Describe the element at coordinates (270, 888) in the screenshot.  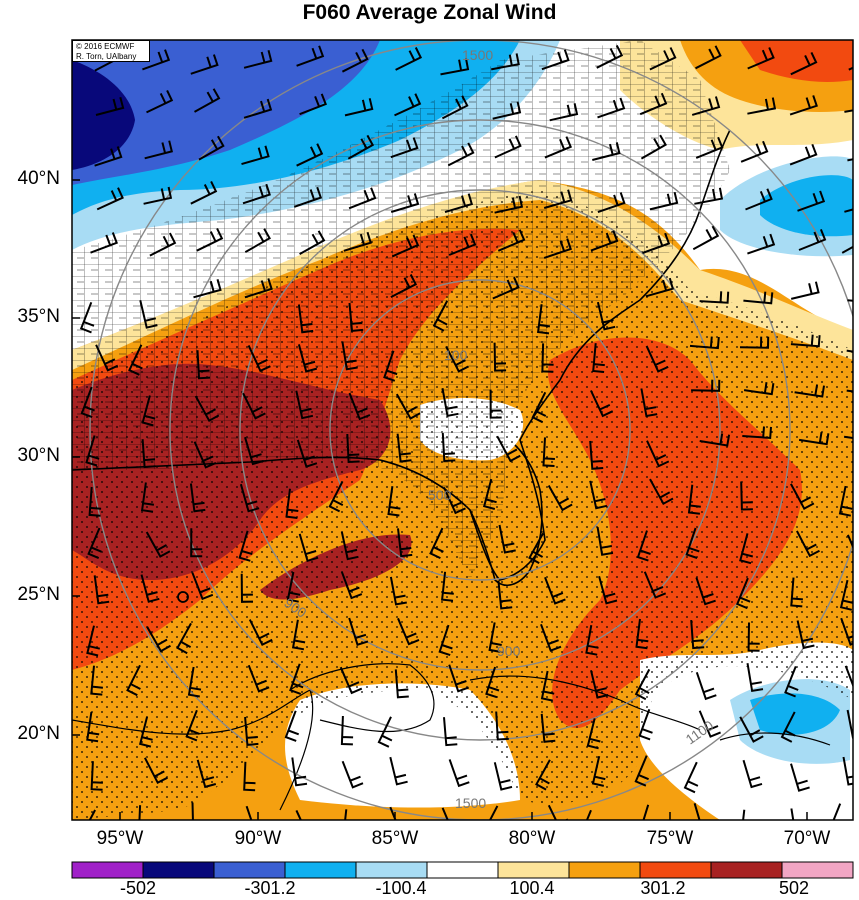
I see `colorbar-label-2: -301.2` at that location.